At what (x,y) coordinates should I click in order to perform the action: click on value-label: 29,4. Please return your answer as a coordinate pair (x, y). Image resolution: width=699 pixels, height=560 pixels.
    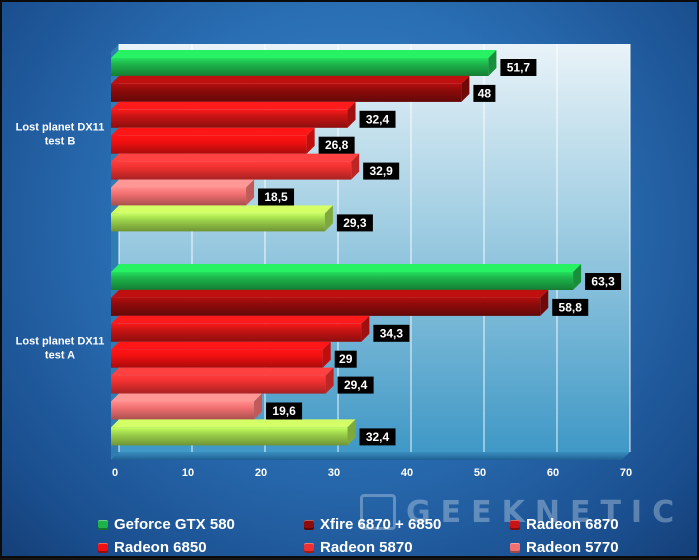
    Looking at the image, I should click on (356, 385).